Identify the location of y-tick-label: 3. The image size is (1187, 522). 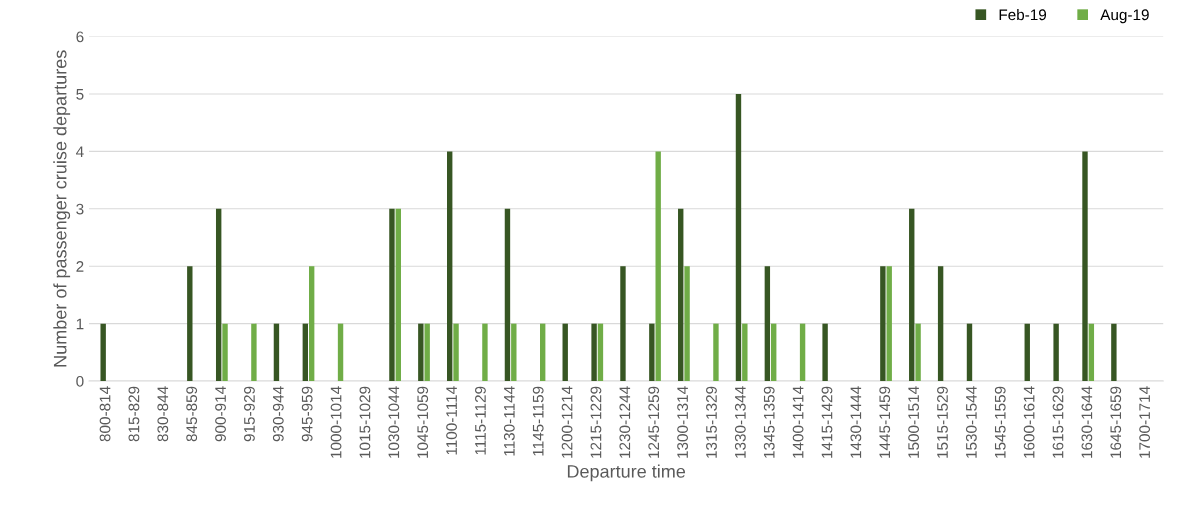
(80, 209).